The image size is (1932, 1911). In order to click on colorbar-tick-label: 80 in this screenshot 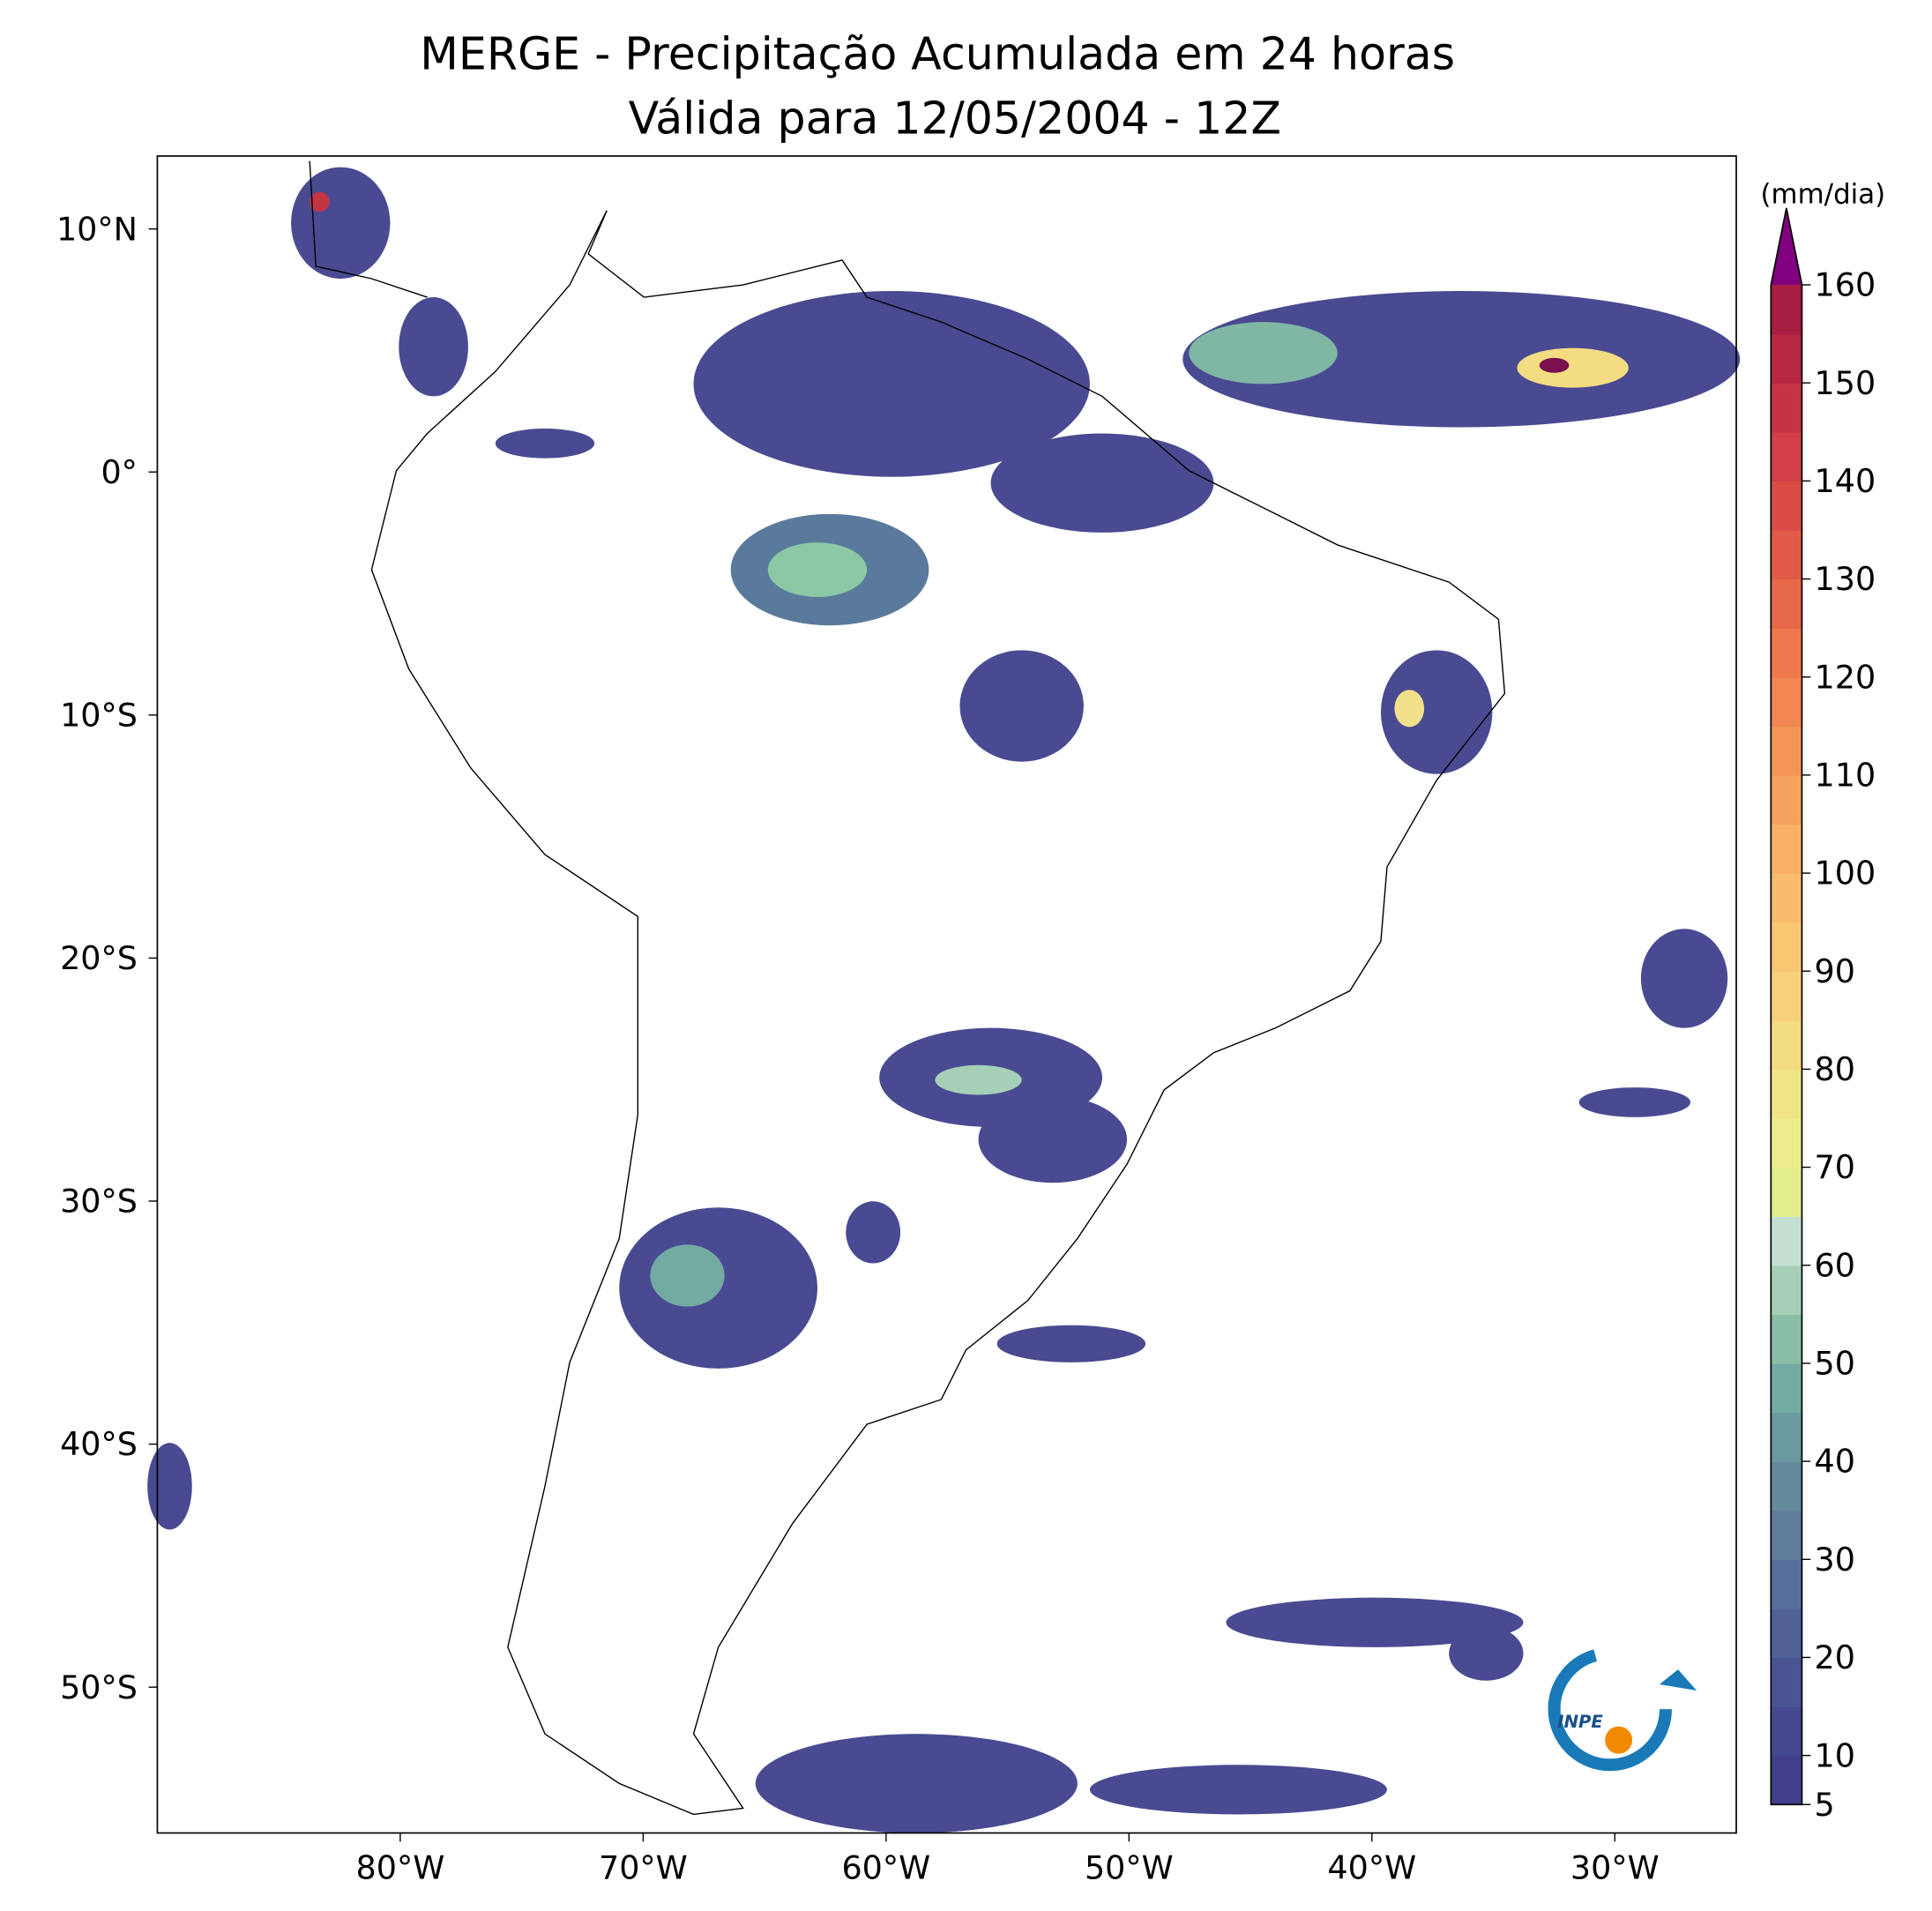, I will do `click(1835, 1069)`.